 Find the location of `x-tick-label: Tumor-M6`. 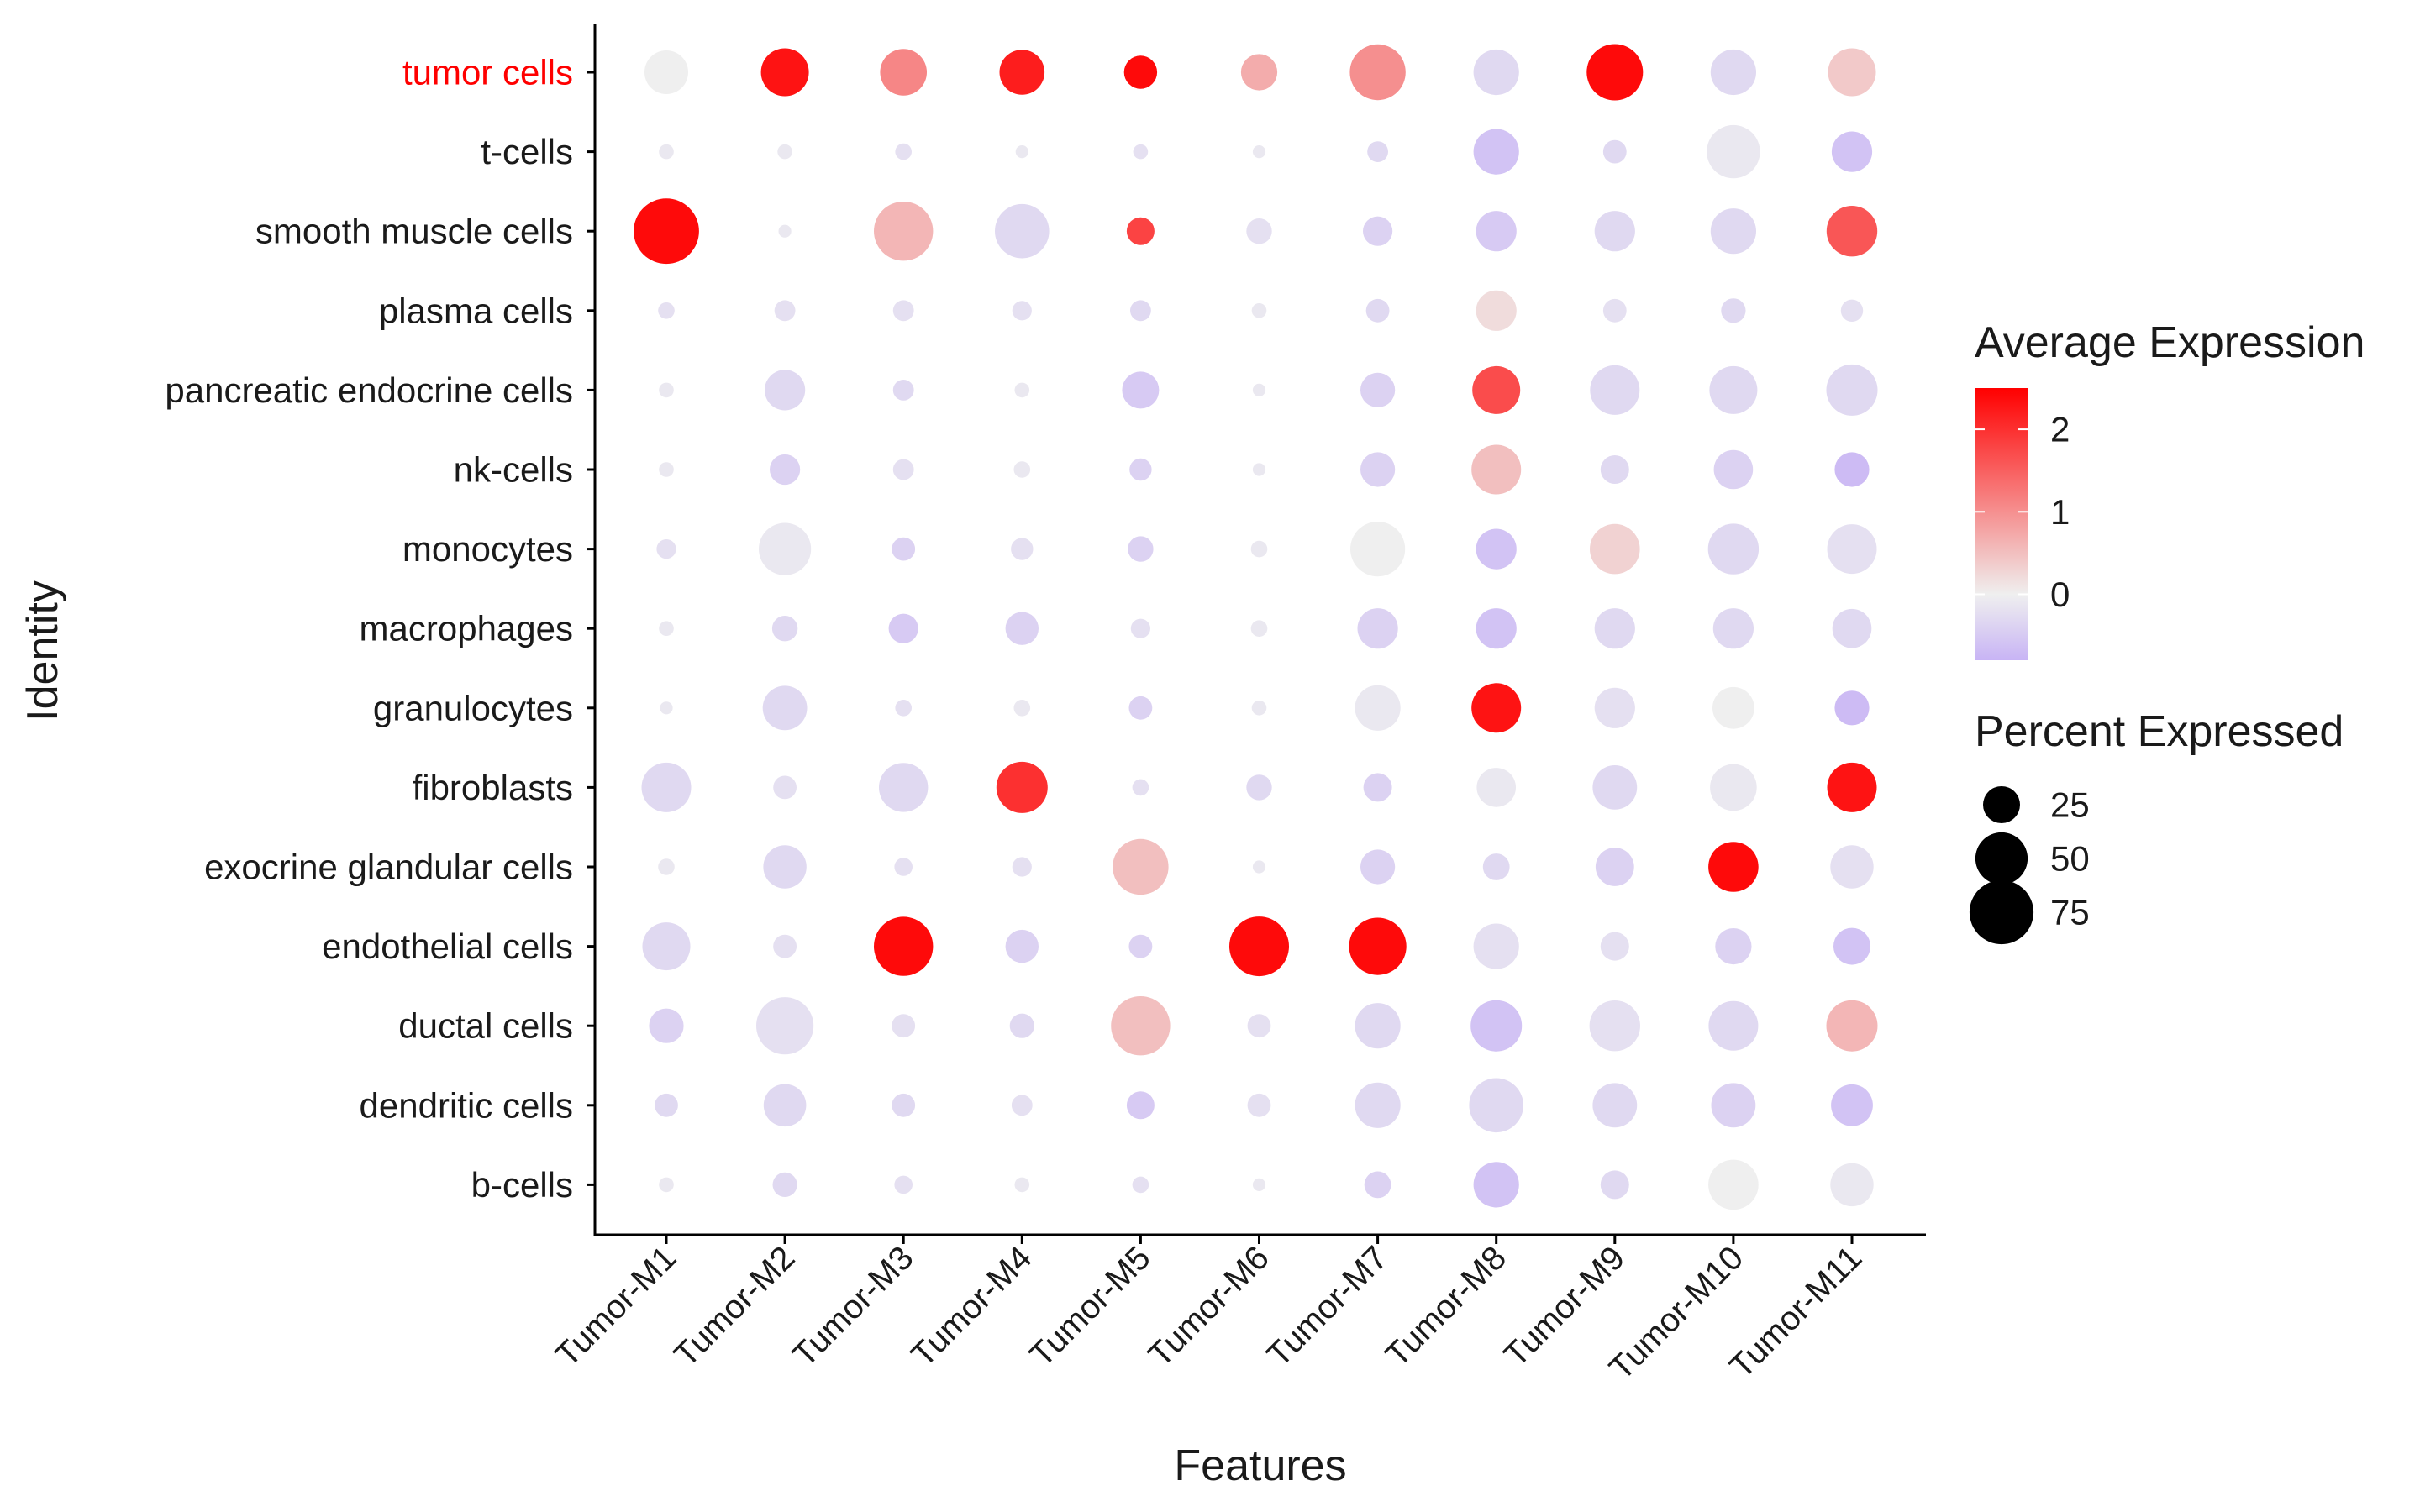

x-tick-label: Tumor-M6 is located at coordinates (1208, 1306).